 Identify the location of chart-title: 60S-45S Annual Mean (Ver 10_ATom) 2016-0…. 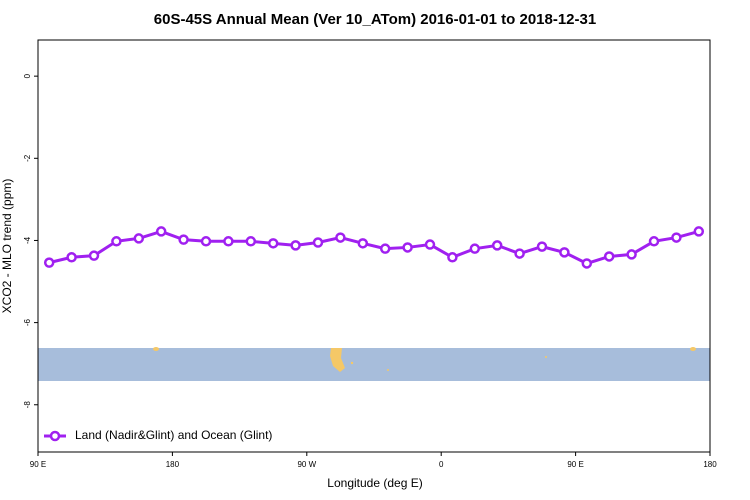
(375, 19).